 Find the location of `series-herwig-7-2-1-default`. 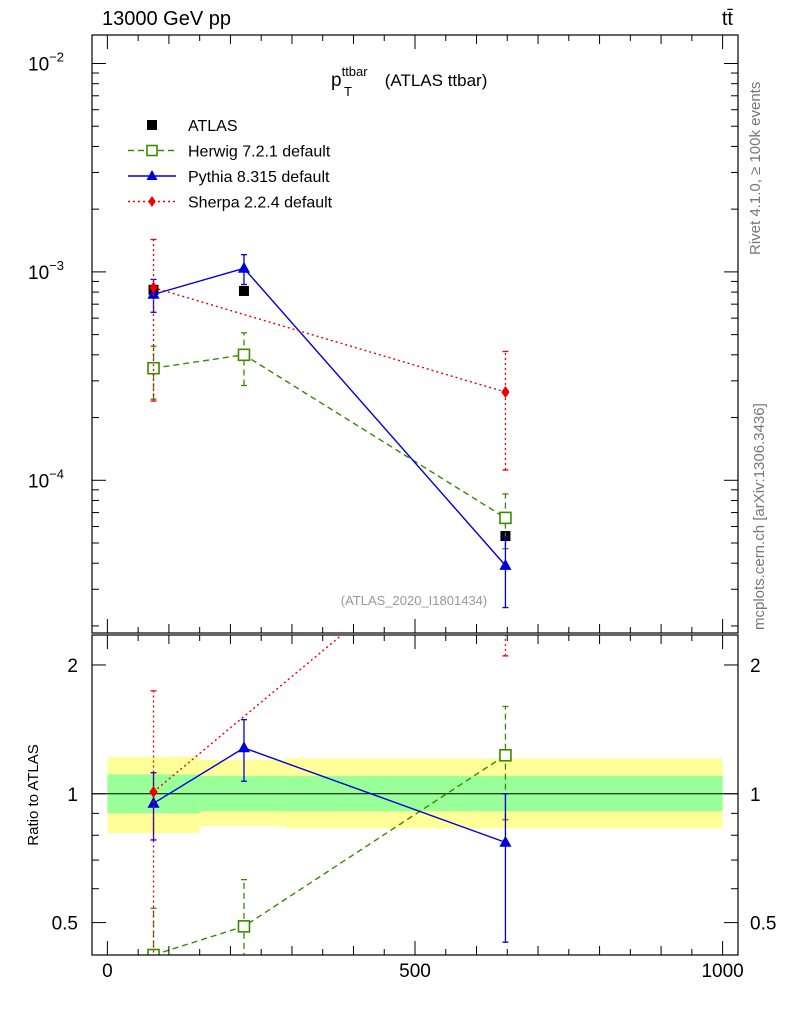

series-herwig-7-2-1-default is located at coordinates (329, 830).